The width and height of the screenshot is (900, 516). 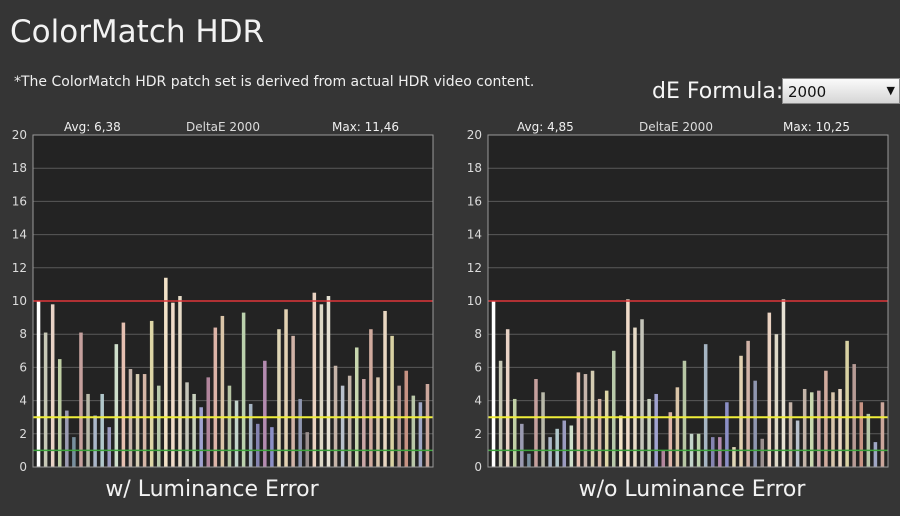 I want to click on formula-value: 2000, so click(x=807, y=92).